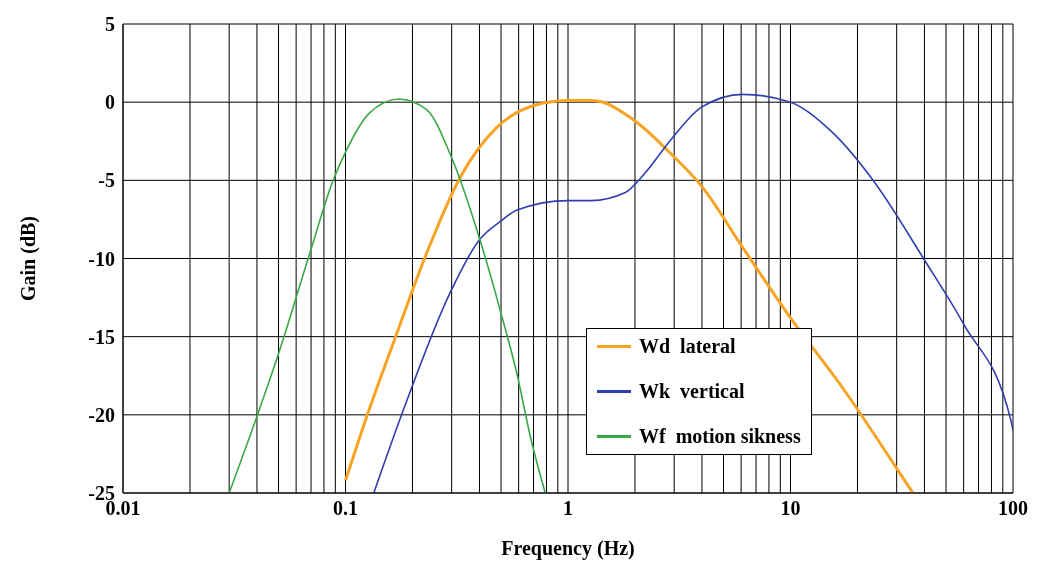  I want to click on x-axis-title: Frequency (Hz), so click(568, 548).